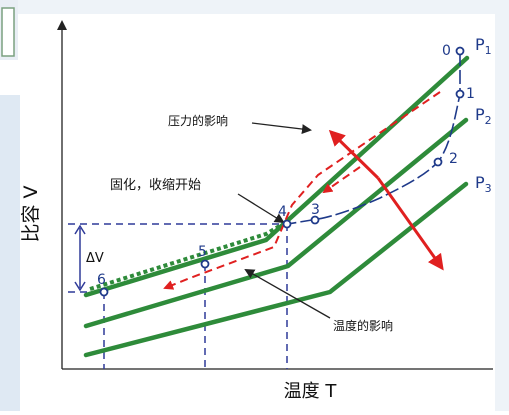 Image resolution: width=509 pixels, height=415 pixels. I want to click on curve-p1-label: P1, so click(483, 46).